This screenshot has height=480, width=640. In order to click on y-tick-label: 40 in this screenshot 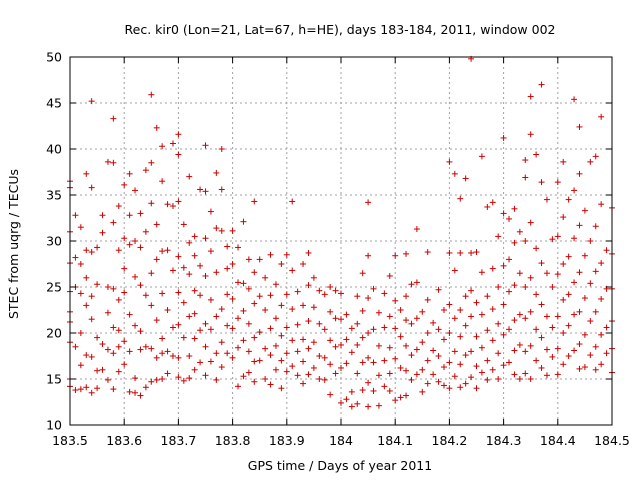, I will do `click(54, 149)`.